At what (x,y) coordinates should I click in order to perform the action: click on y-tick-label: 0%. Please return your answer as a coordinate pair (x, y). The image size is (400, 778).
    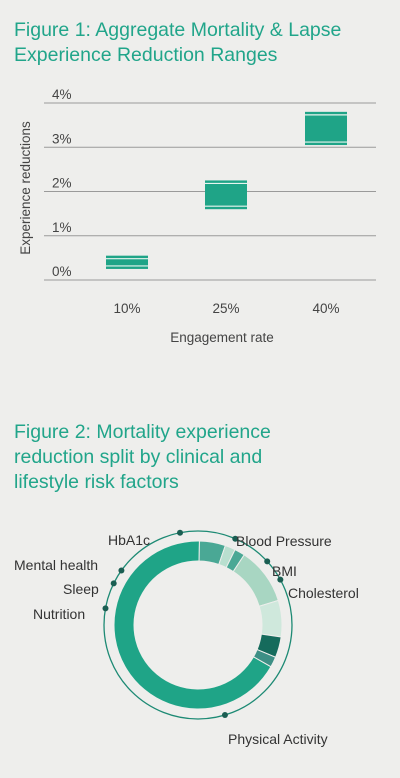
    Looking at the image, I should click on (62, 271).